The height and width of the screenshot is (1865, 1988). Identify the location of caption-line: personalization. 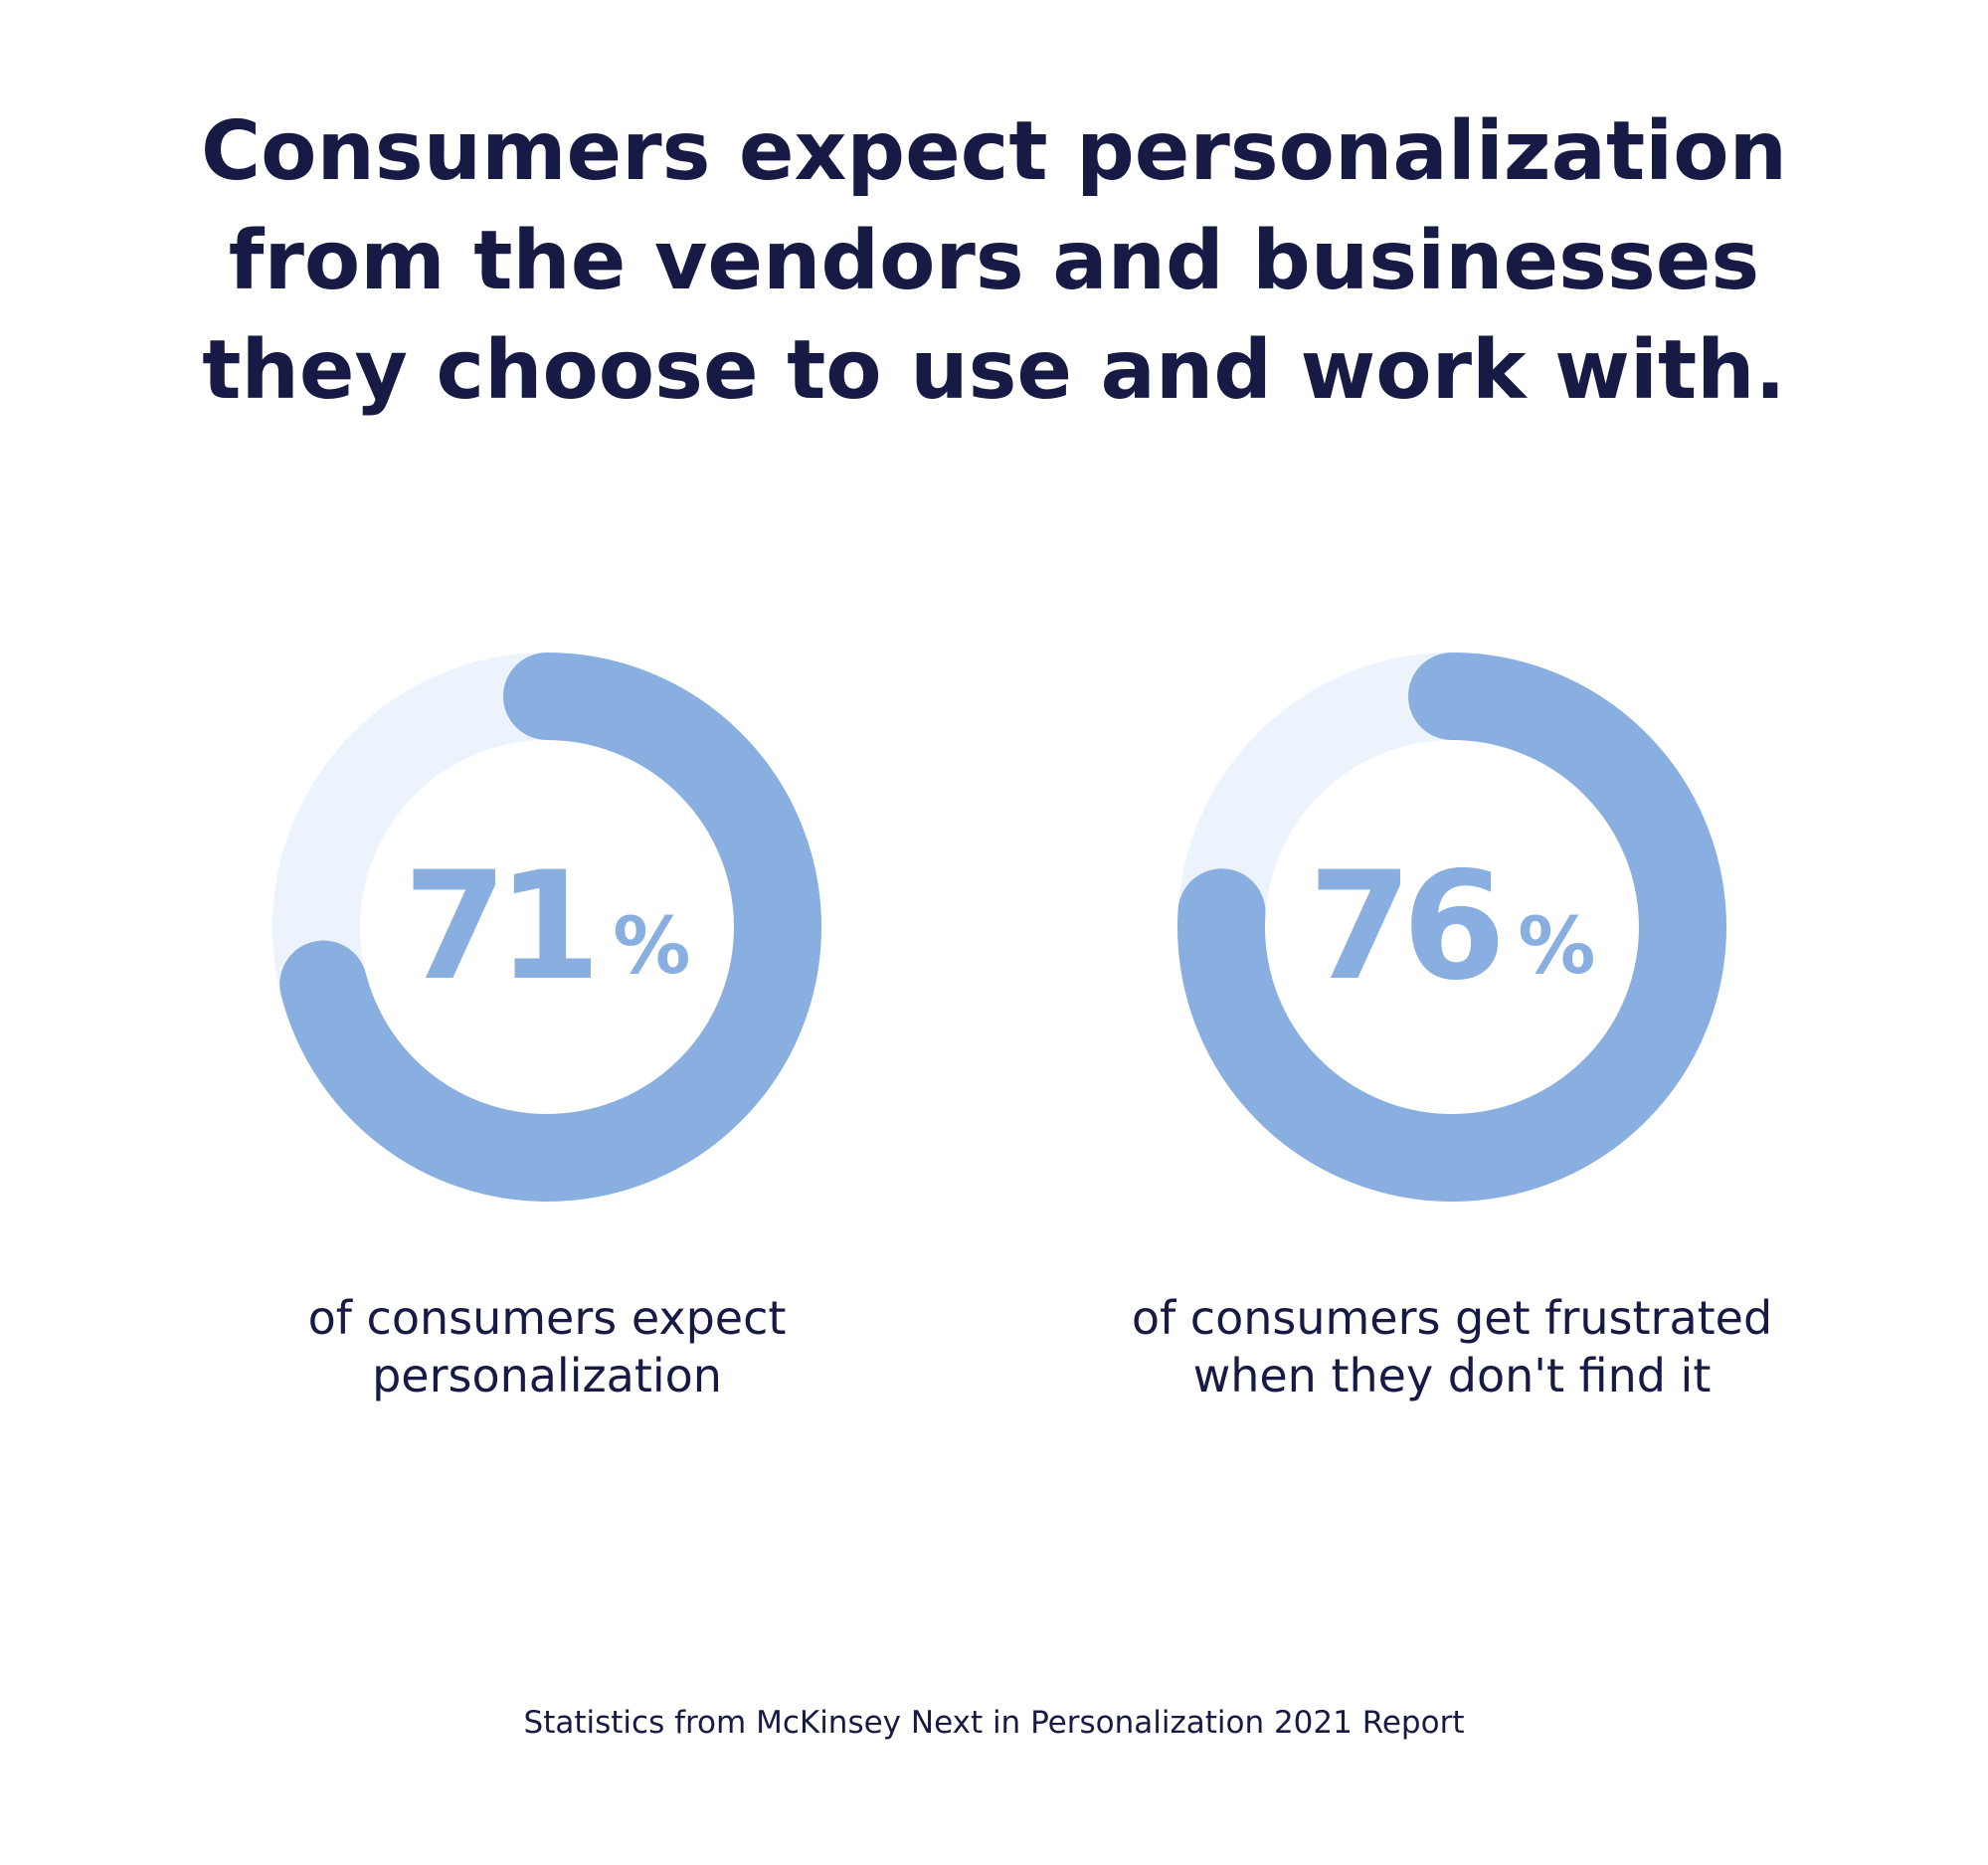
(547, 1376).